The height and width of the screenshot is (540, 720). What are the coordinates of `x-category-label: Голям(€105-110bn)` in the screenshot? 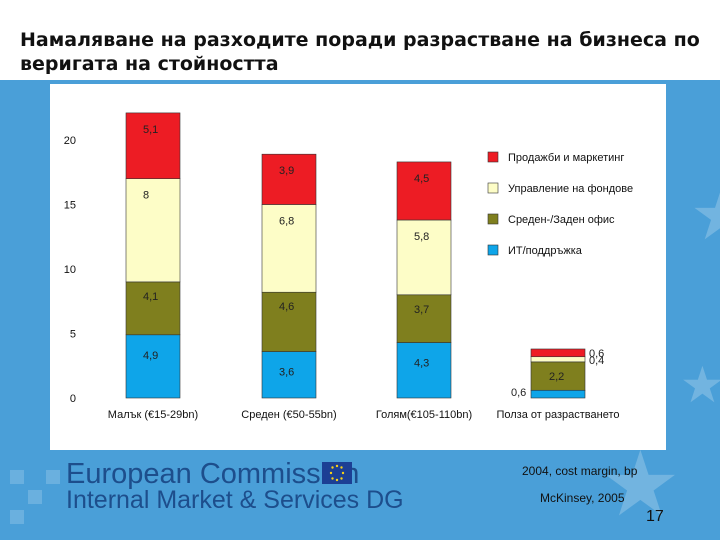 It's located at (424, 415).